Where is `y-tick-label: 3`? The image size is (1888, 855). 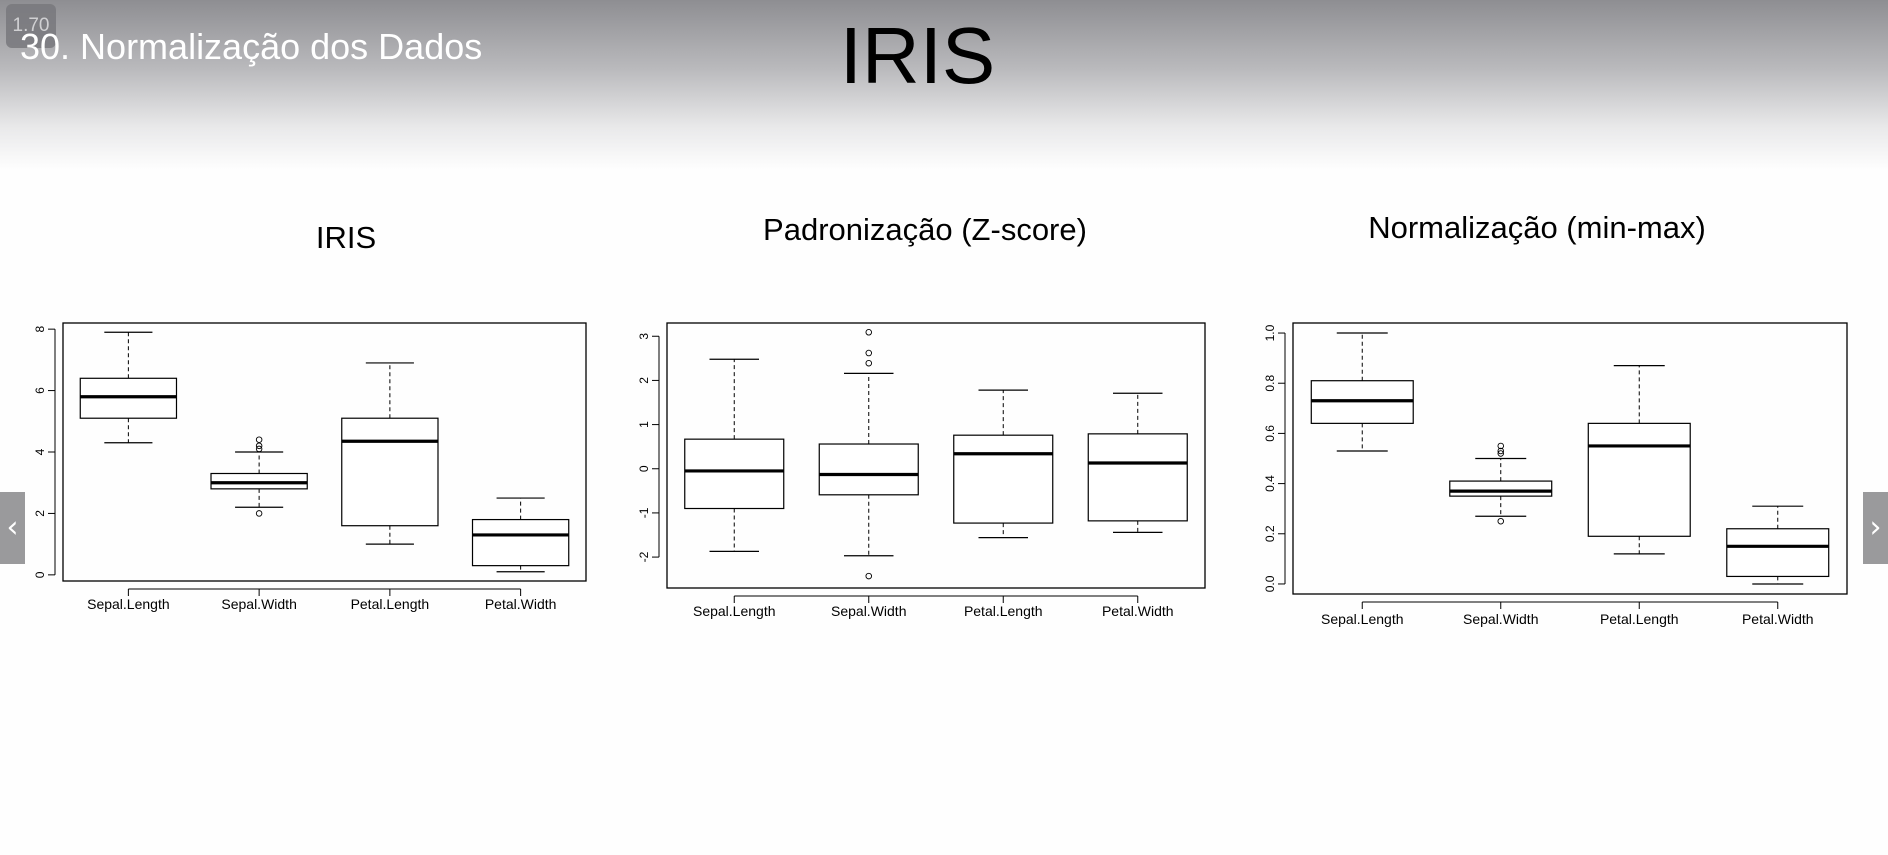 y-tick-label: 3 is located at coordinates (644, 336).